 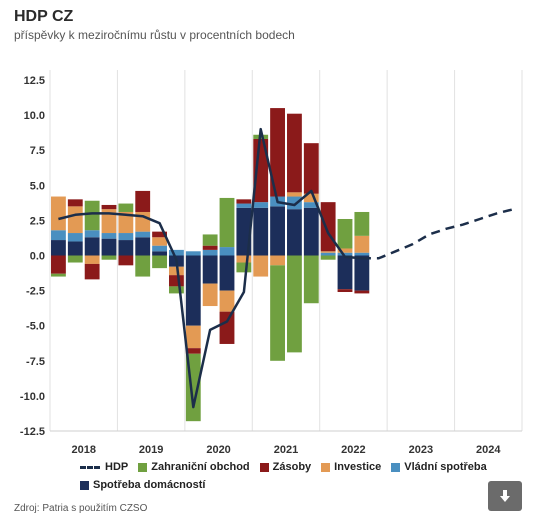 I want to click on x-tick-label: 2023, so click(x=421, y=450).